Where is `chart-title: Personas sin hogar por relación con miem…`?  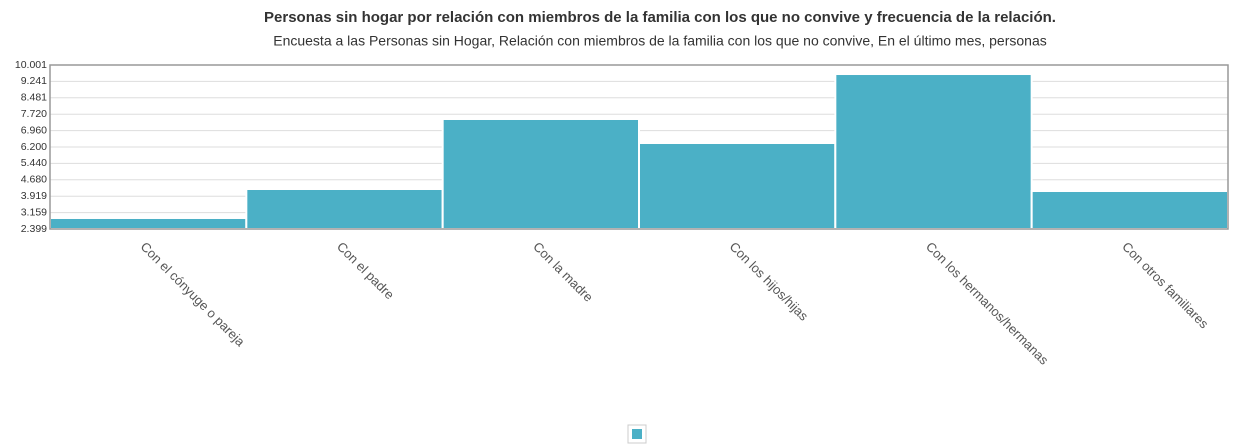 chart-title: Personas sin hogar por relación con miem… is located at coordinates (660, 17).